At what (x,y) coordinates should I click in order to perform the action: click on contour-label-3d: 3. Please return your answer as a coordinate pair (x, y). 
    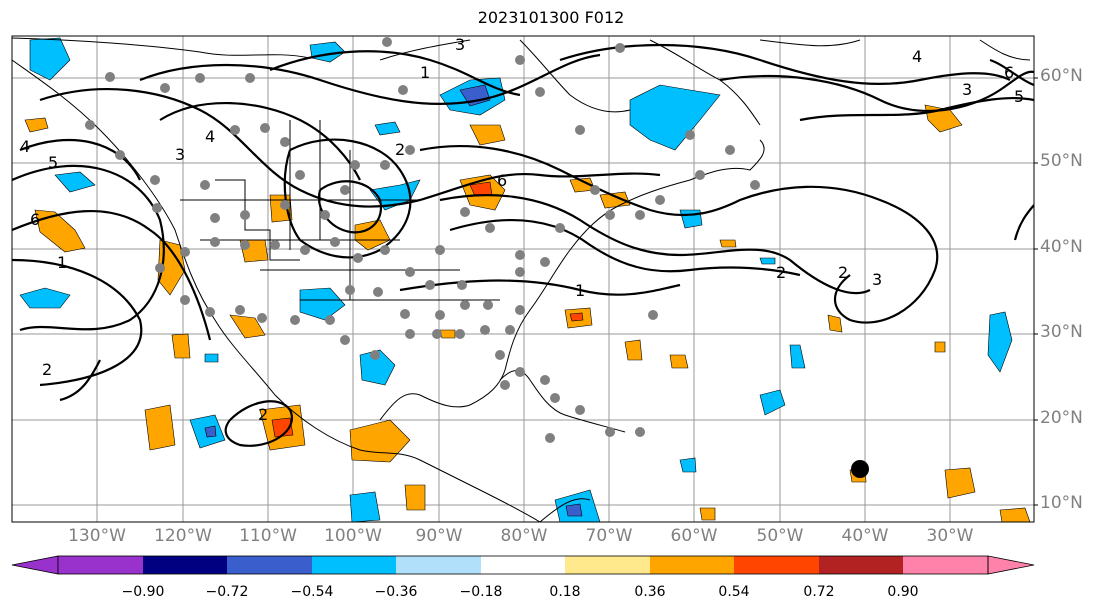
    Looking at the image, I should click on (877, 279).